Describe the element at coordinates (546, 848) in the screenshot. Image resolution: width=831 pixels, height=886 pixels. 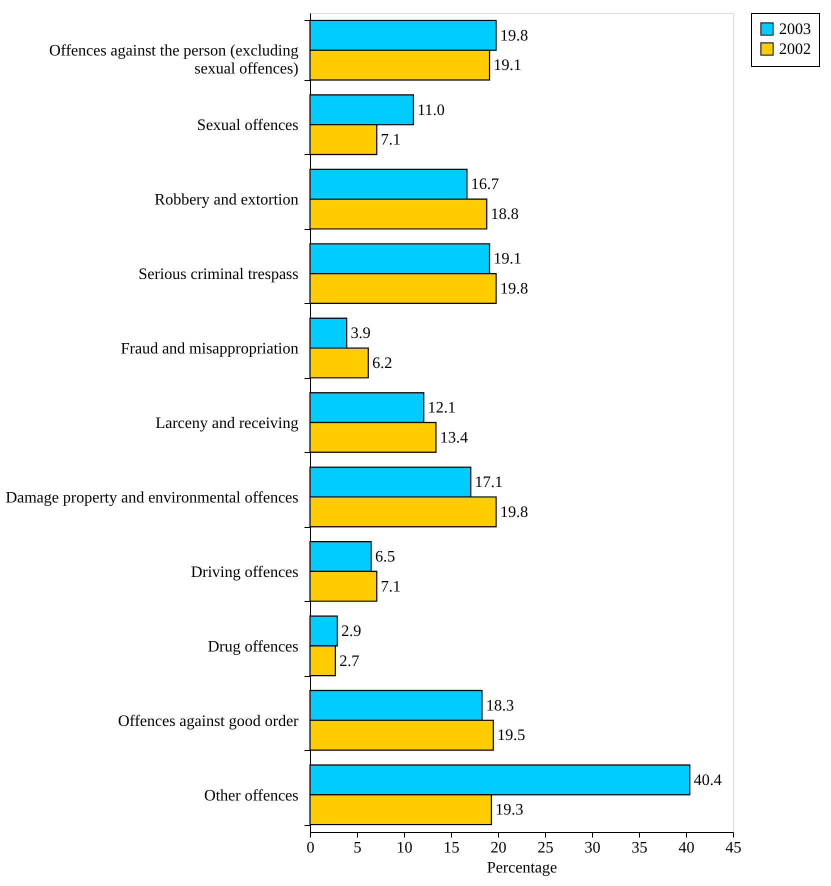
I see `x-tick-label: 25` at that location.